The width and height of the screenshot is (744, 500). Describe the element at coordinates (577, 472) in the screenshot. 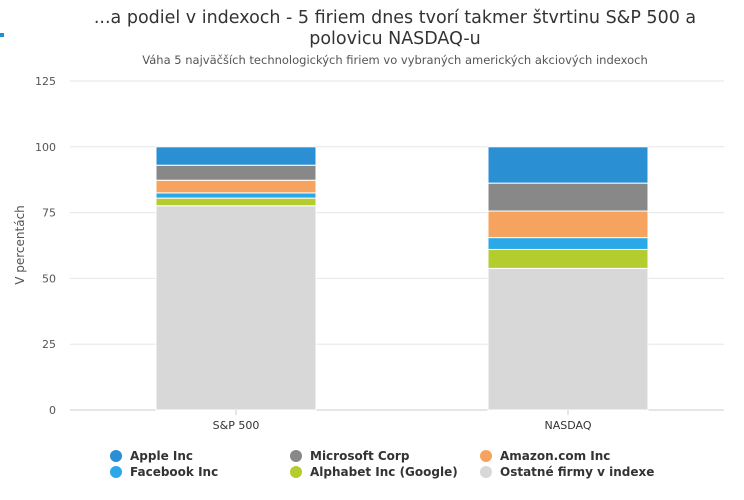

I see `legend-label: Ostatné firmy v indexe` at that location.